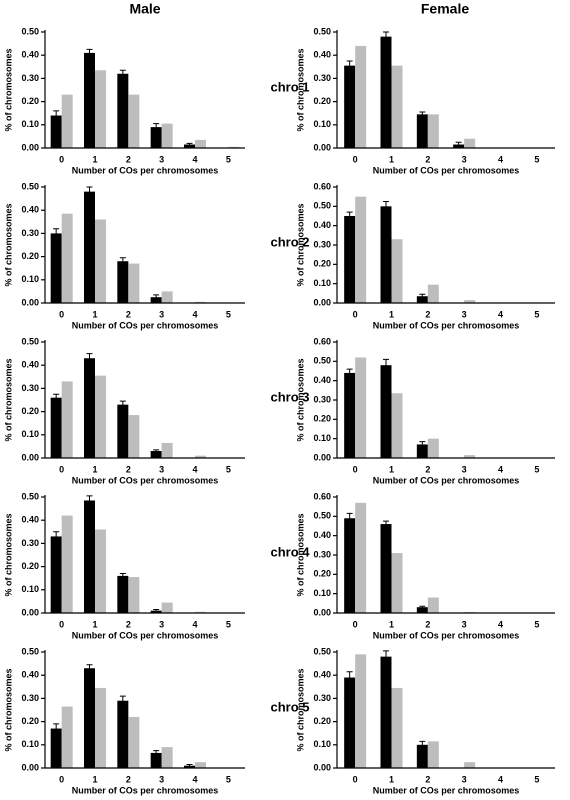 Image resolution: width=570 pixels, height=800 pixels. I want to click on row-label: chro 5, so click(289, 706).